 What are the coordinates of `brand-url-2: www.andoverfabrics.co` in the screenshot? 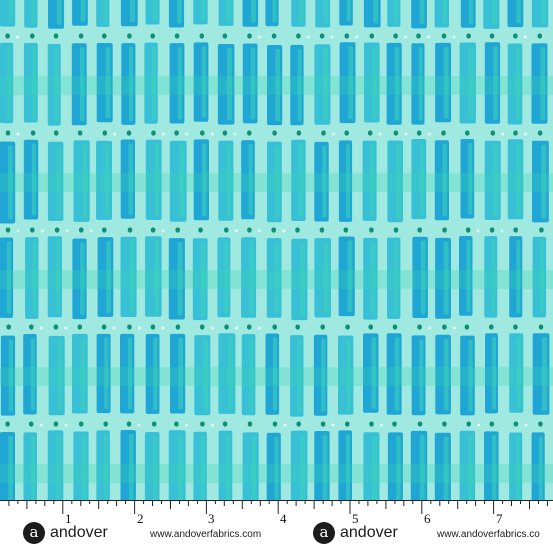 It's located at (488, 534).